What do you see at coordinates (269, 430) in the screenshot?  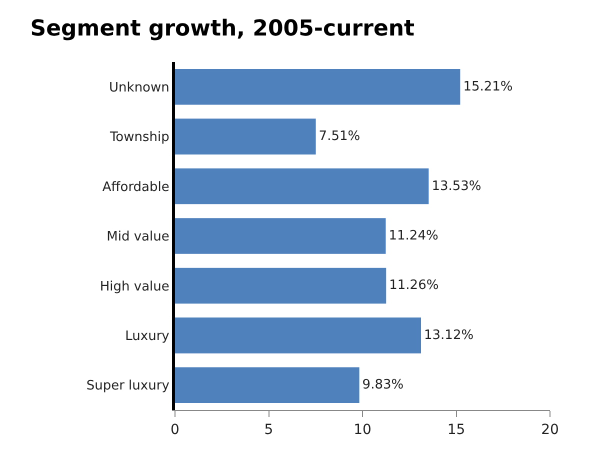 I see `x-tick-label: 5` at bounding box center [269, 430].